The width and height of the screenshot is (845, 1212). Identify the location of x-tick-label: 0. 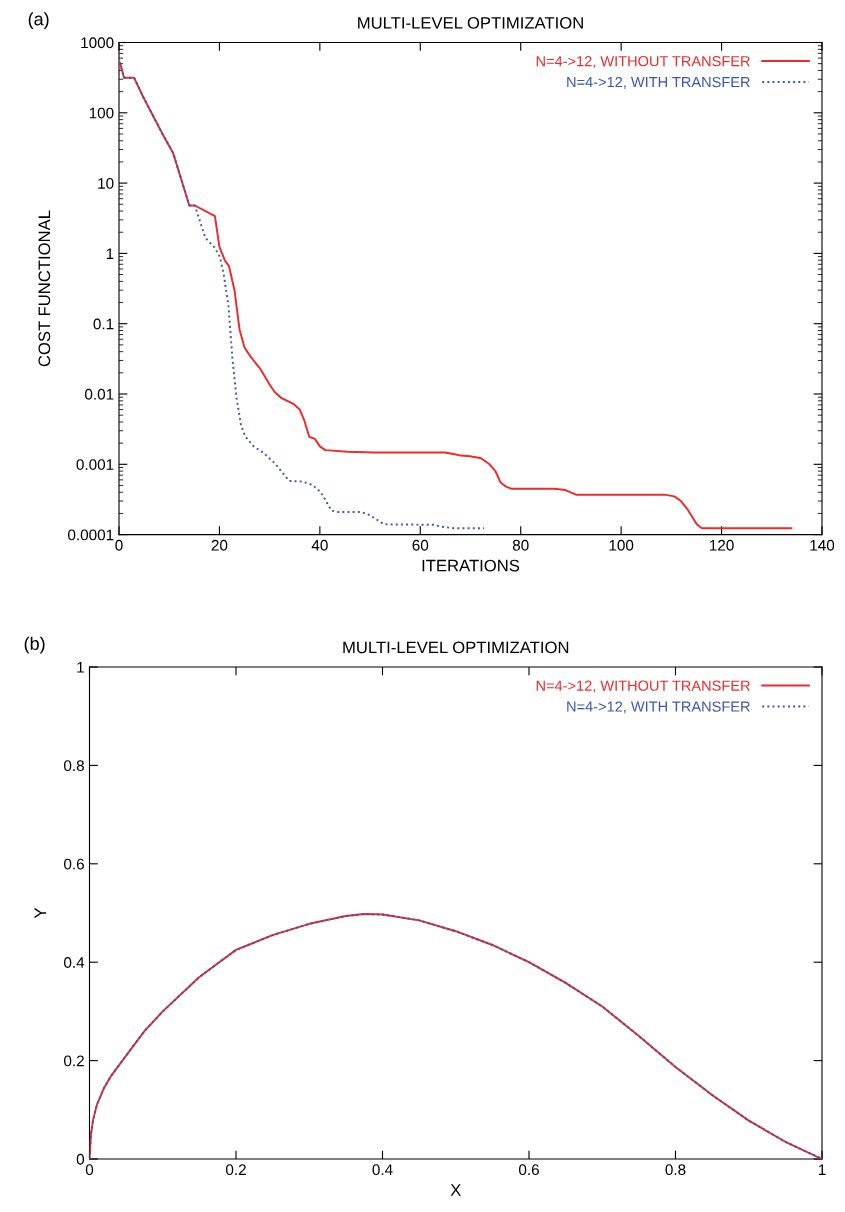
(119, 545).